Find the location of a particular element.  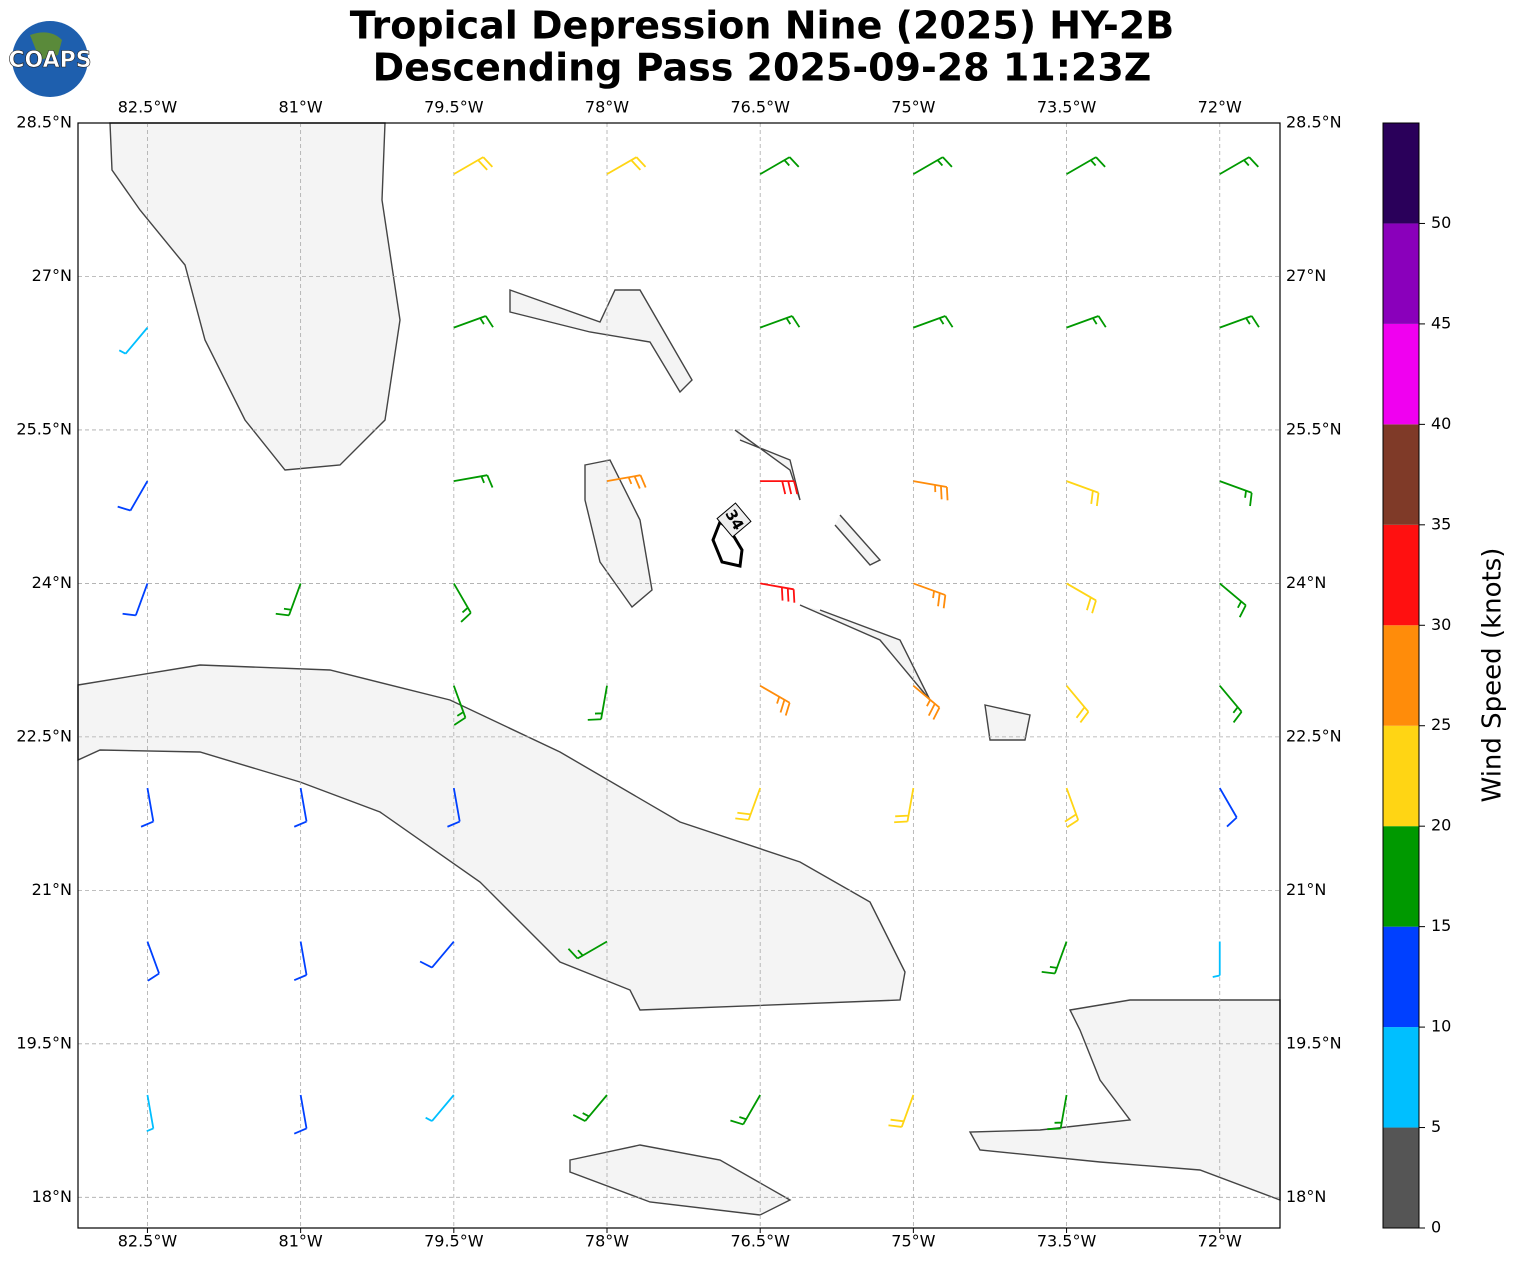

colorbar-tick-label: 30 is located at coordinates (1441, 624).